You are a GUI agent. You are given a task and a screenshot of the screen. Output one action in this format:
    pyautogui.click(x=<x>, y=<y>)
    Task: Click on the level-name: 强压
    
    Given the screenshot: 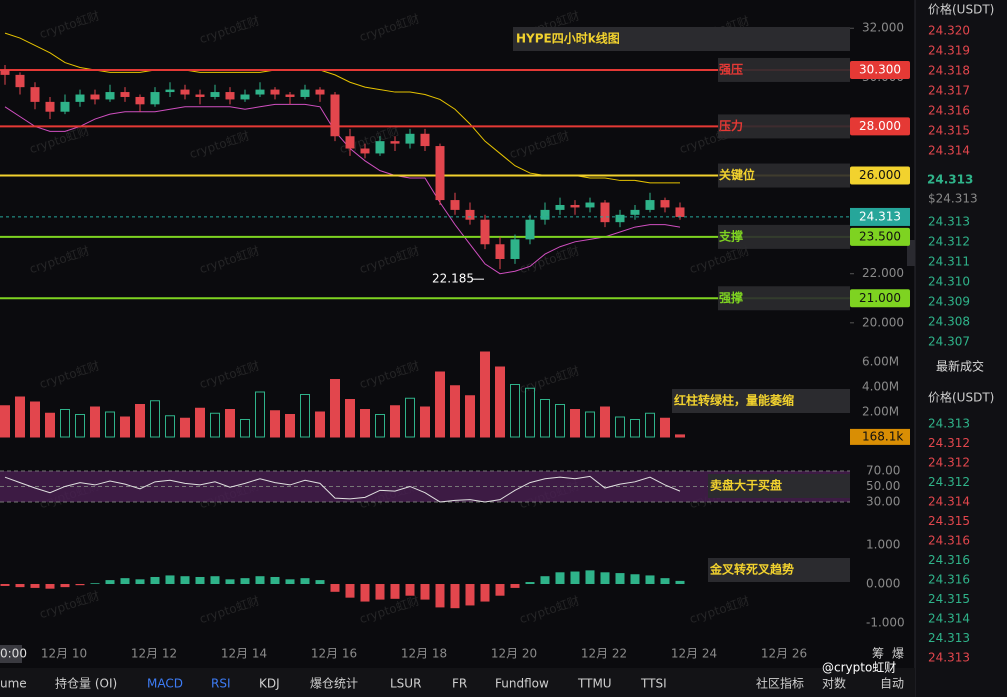 What is the action you would take?
    pyautogui.click(x=731, y=69)
    